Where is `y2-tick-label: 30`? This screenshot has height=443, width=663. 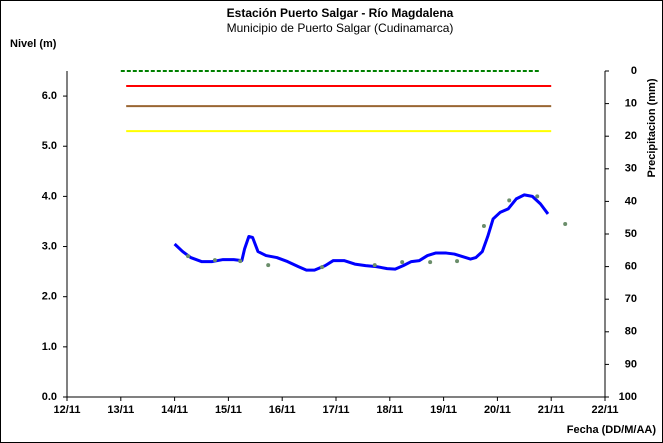 y2-tick-label: 30 is located at coordinates (631, 169).